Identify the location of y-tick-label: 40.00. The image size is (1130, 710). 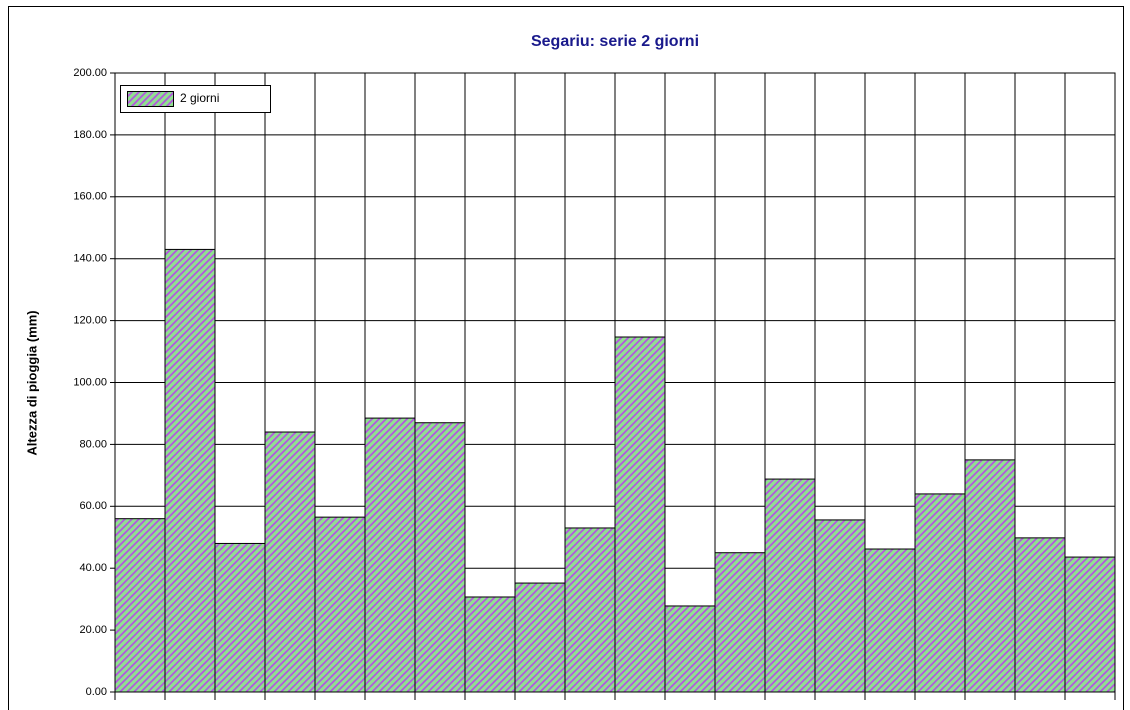
(93, 568).